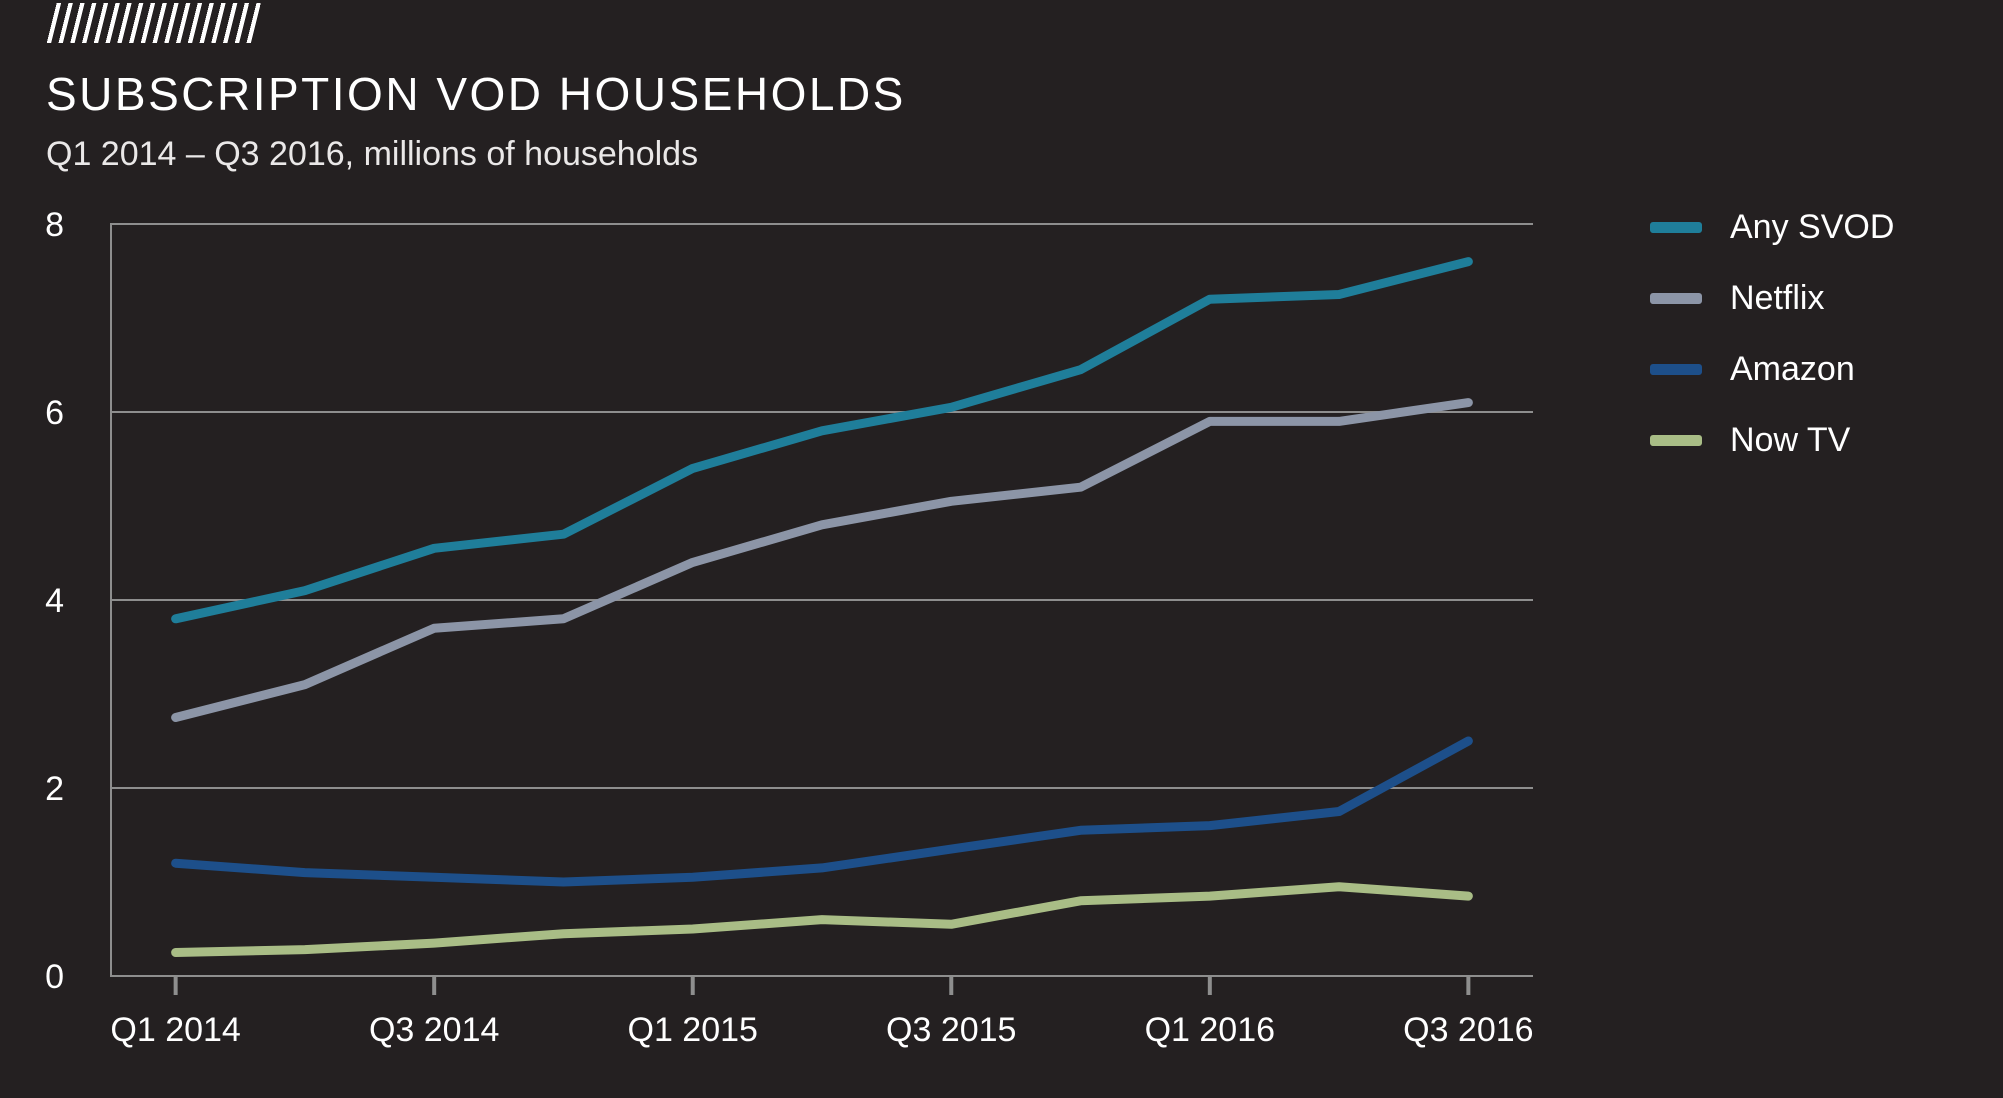 The height and width of the screenshot is (1098, 2003). Describe the element at coordinates (822, 811) in the screenshot. I see `series-line-amazon` at that location.